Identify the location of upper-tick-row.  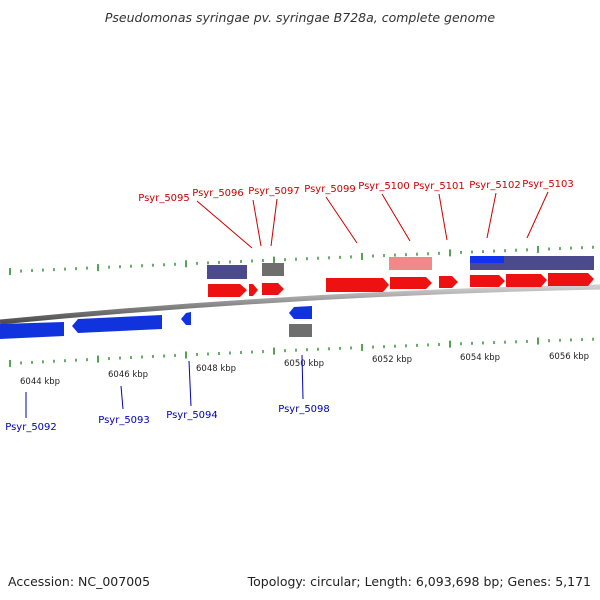
(301, 260).